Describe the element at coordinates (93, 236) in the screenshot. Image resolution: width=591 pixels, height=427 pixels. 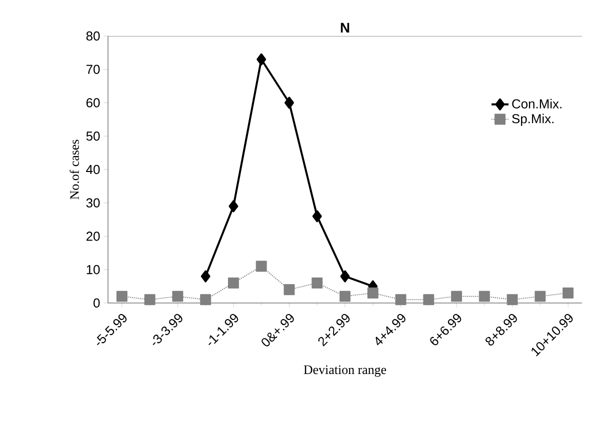
I see `y-tick-label: 20` at that location.